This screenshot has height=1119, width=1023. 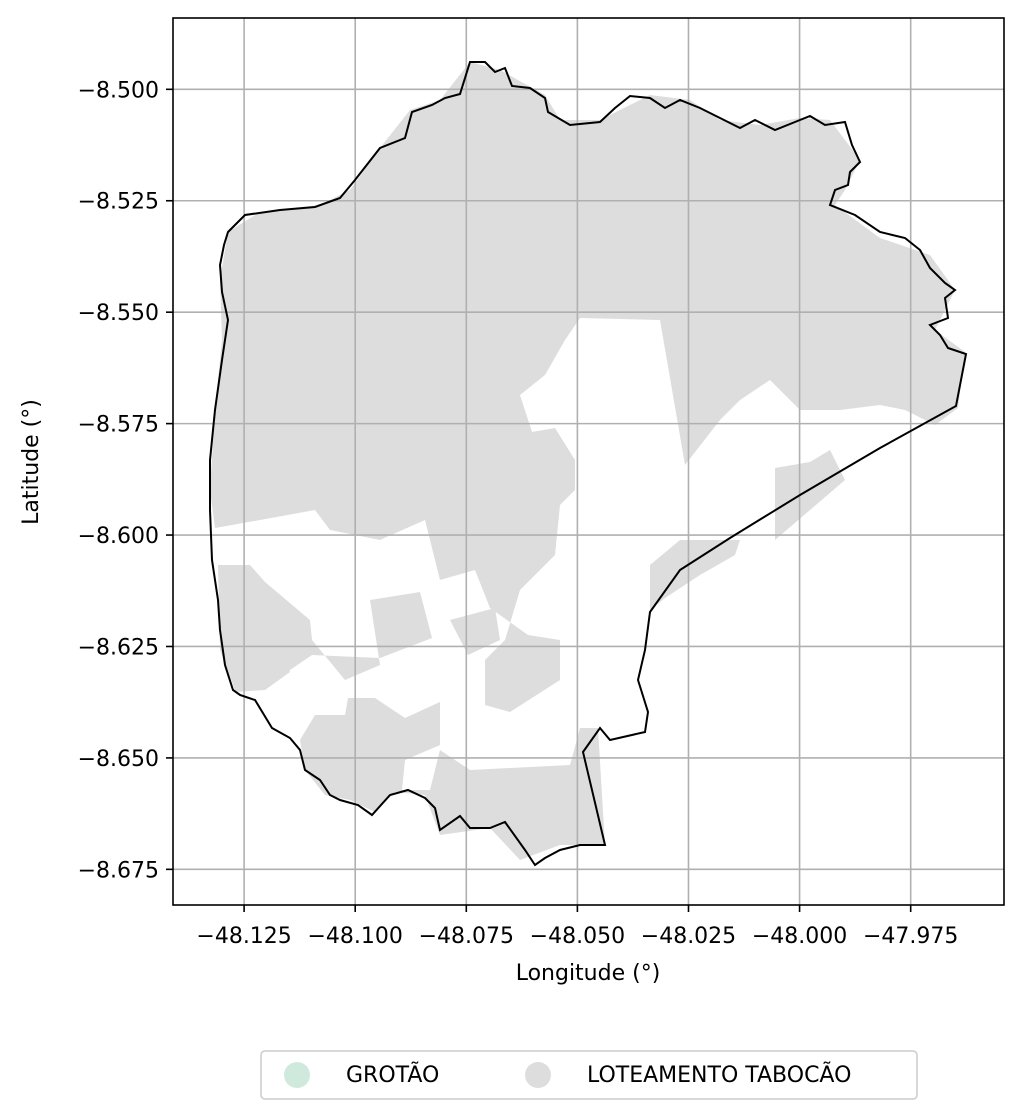 What do you see at coordinates (719, 1074) in the screenshot?
I see `legend-label-loteamento-tabocao: LOTEAMENTO TABOCÃO` at bounding box center [719, 1074].